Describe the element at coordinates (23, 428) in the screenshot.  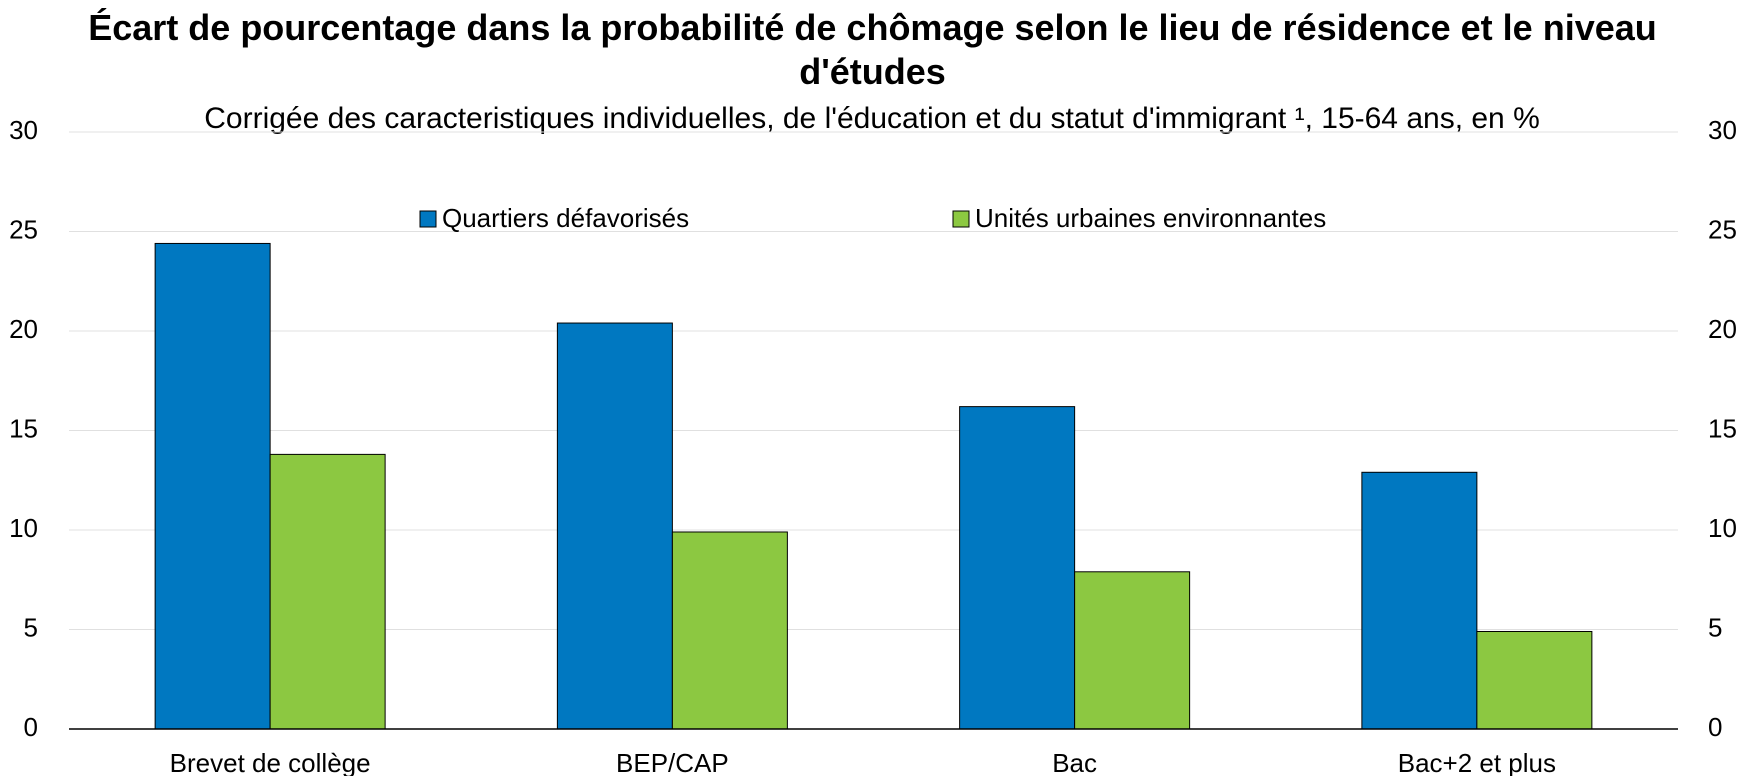
I see `y-tick-label: 15` at that location.